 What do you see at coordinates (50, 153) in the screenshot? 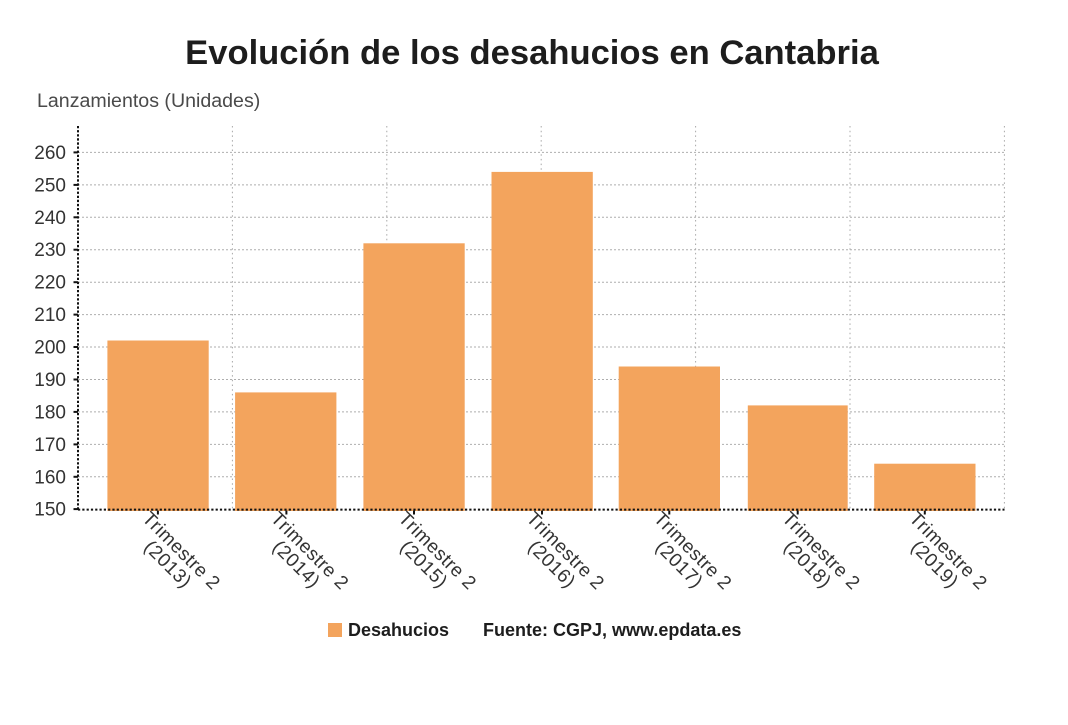
I see `svg-text: 260` at bounding box center [50, 153].